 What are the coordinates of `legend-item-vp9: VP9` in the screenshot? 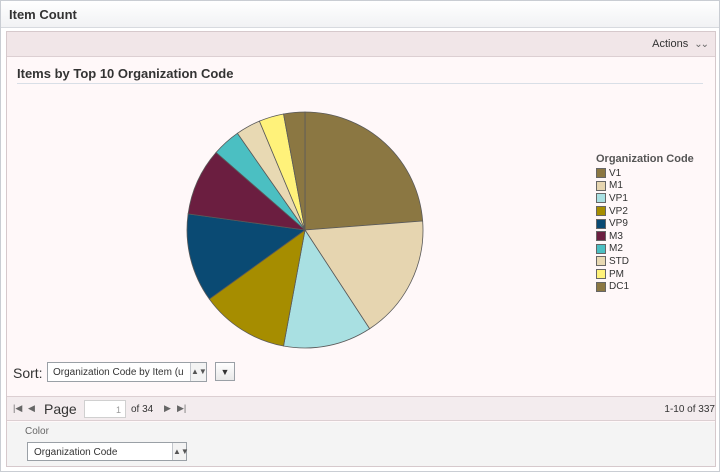 It's located at (645, 223).